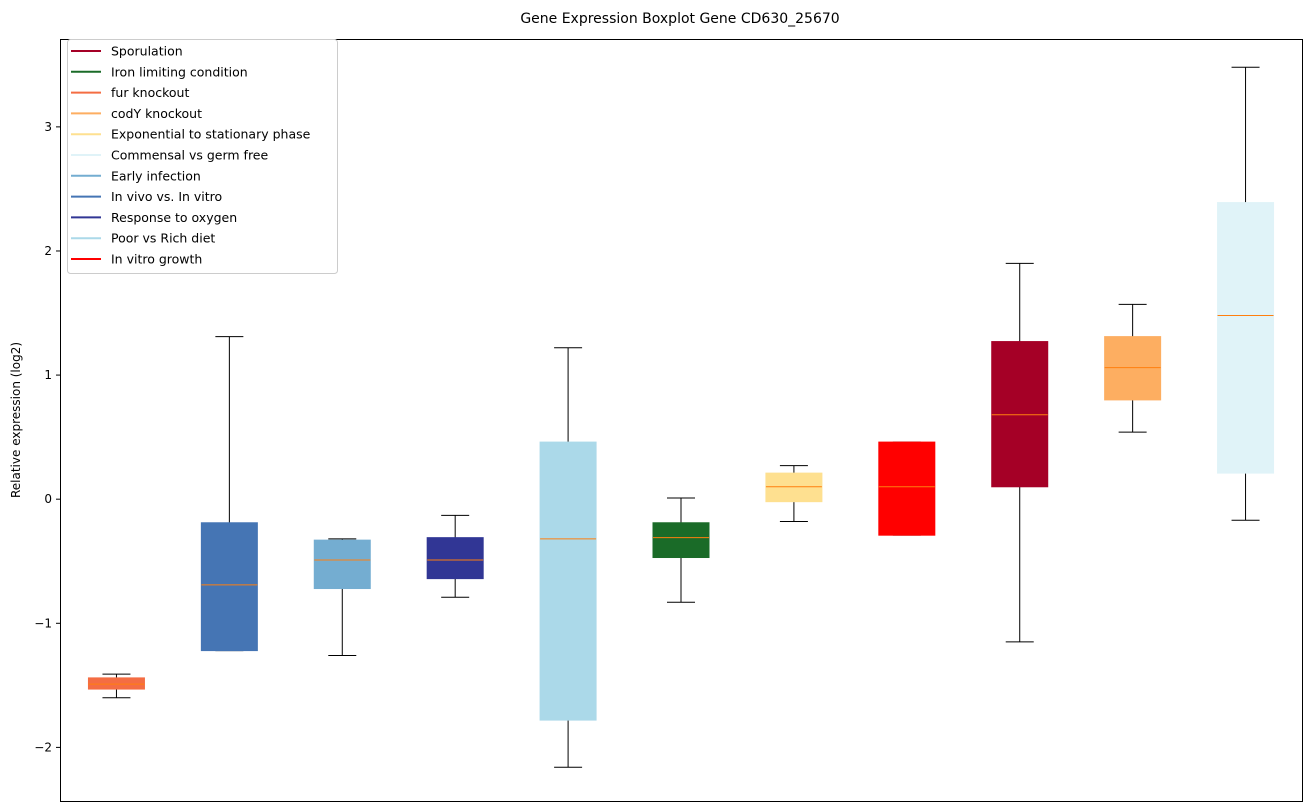  I want to click on box-exponential-to-stationary-phase, so click(794, 494).